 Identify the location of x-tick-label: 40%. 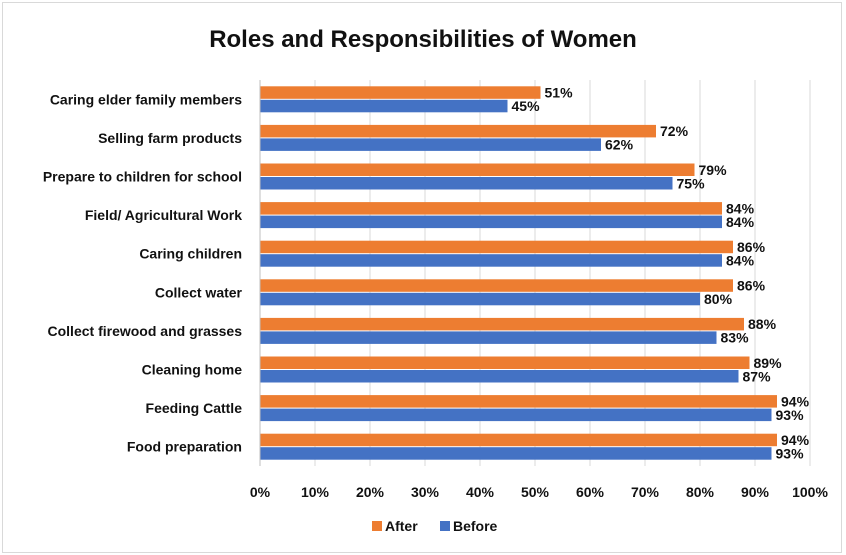
(480, 492).